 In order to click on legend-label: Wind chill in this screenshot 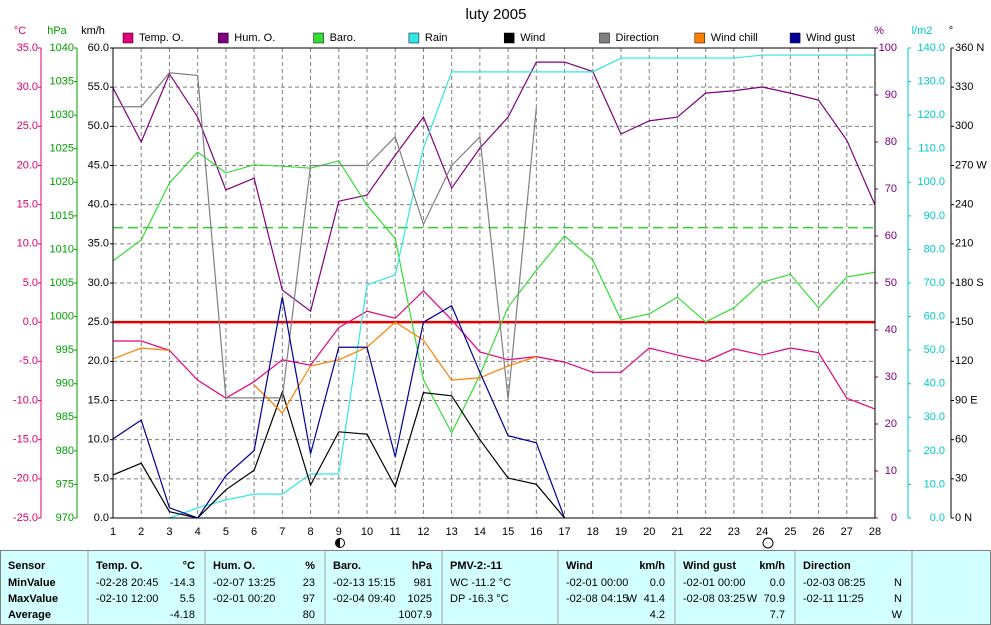, I will do `click(734, 38)`.